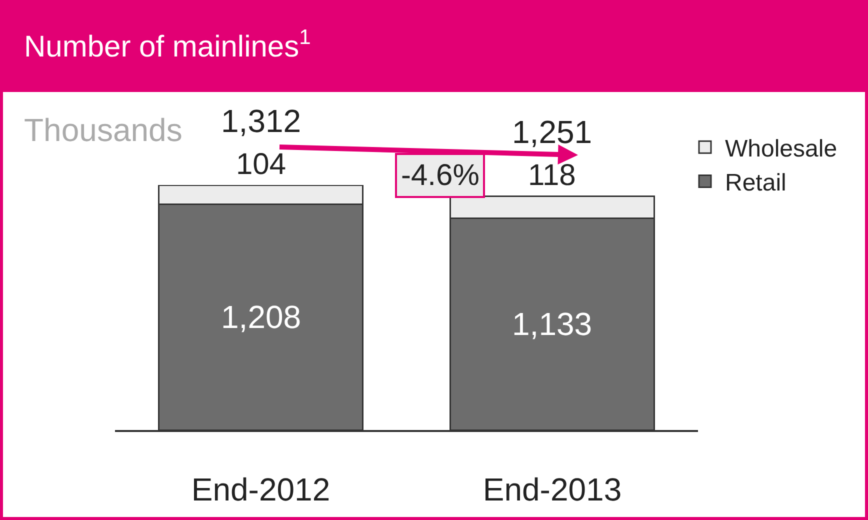  What do you see at coordinates (103, 130) in the screenshot?
I see `chart-subtitle: Thousands` at bounding box center [103, 130].